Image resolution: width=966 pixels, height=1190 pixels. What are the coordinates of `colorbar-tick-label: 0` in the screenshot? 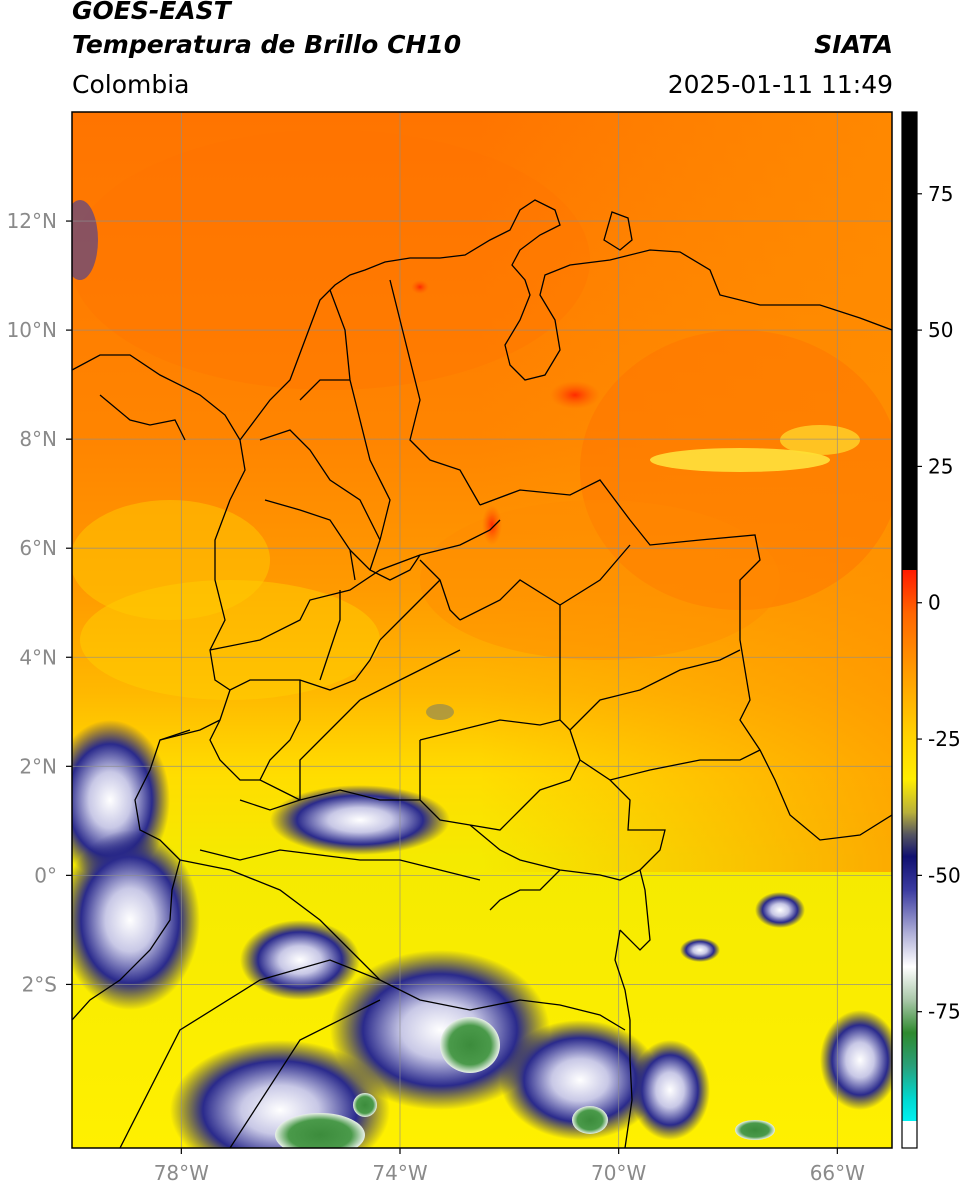 It's located at (934, 603).